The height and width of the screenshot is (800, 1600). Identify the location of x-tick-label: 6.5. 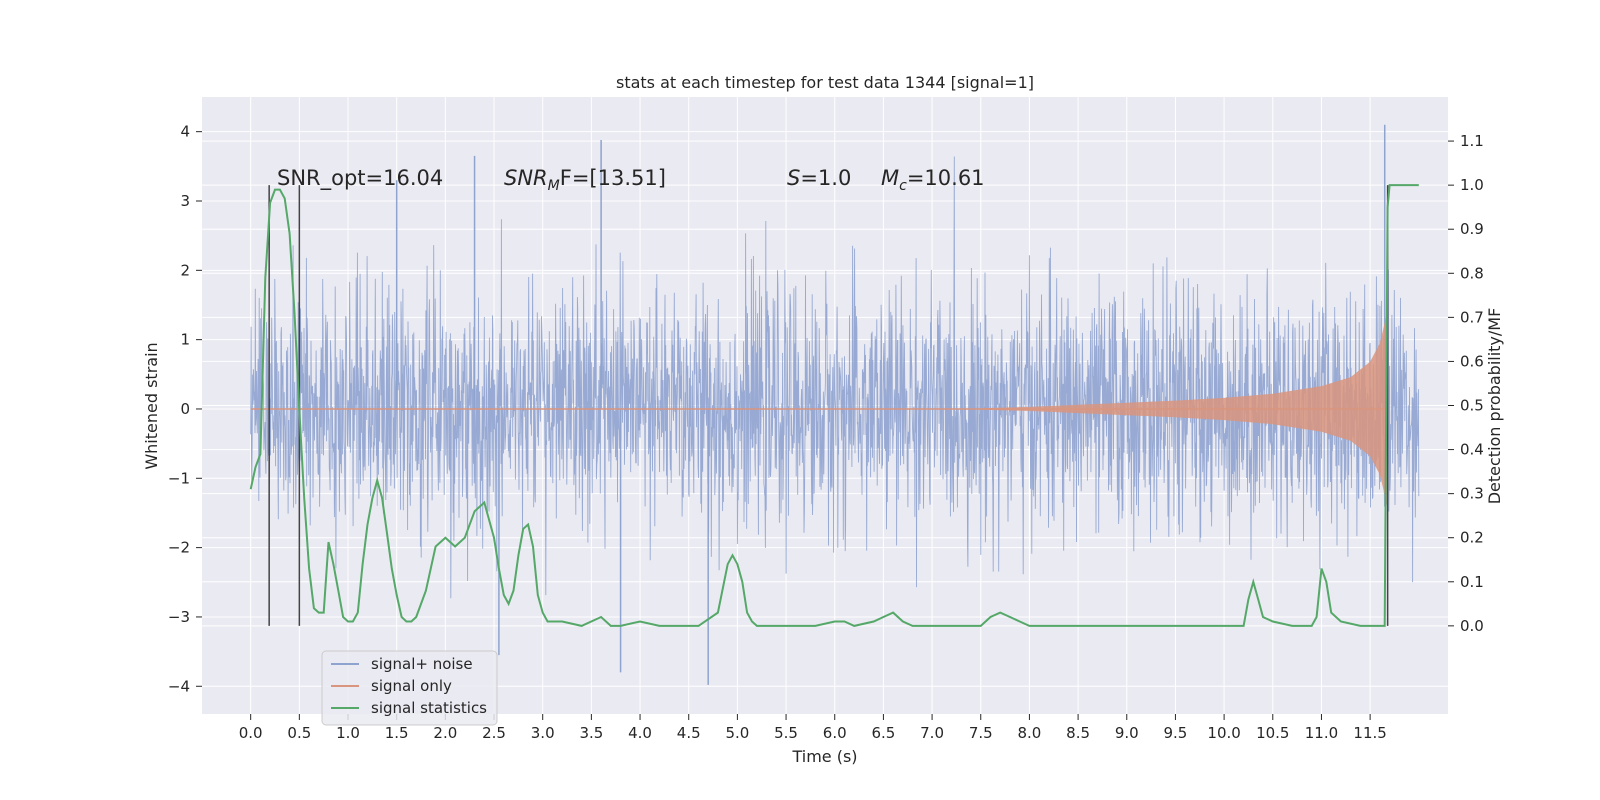
(883, 733).